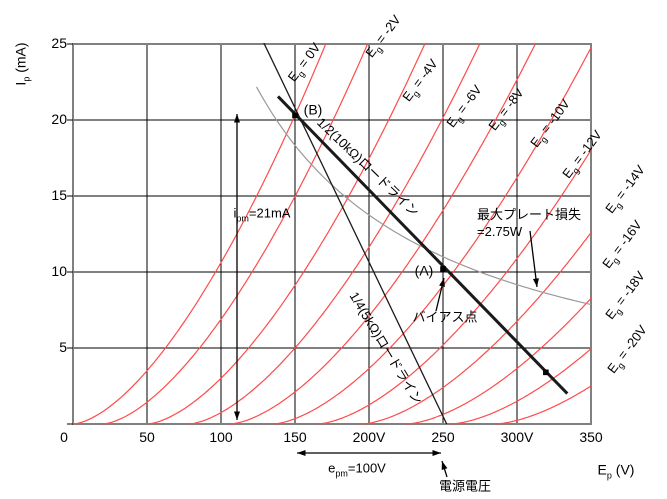  Describe the element at coordinates (445, 317) in the screenshot. I see `bias-point-label: バイアス点` at that location.